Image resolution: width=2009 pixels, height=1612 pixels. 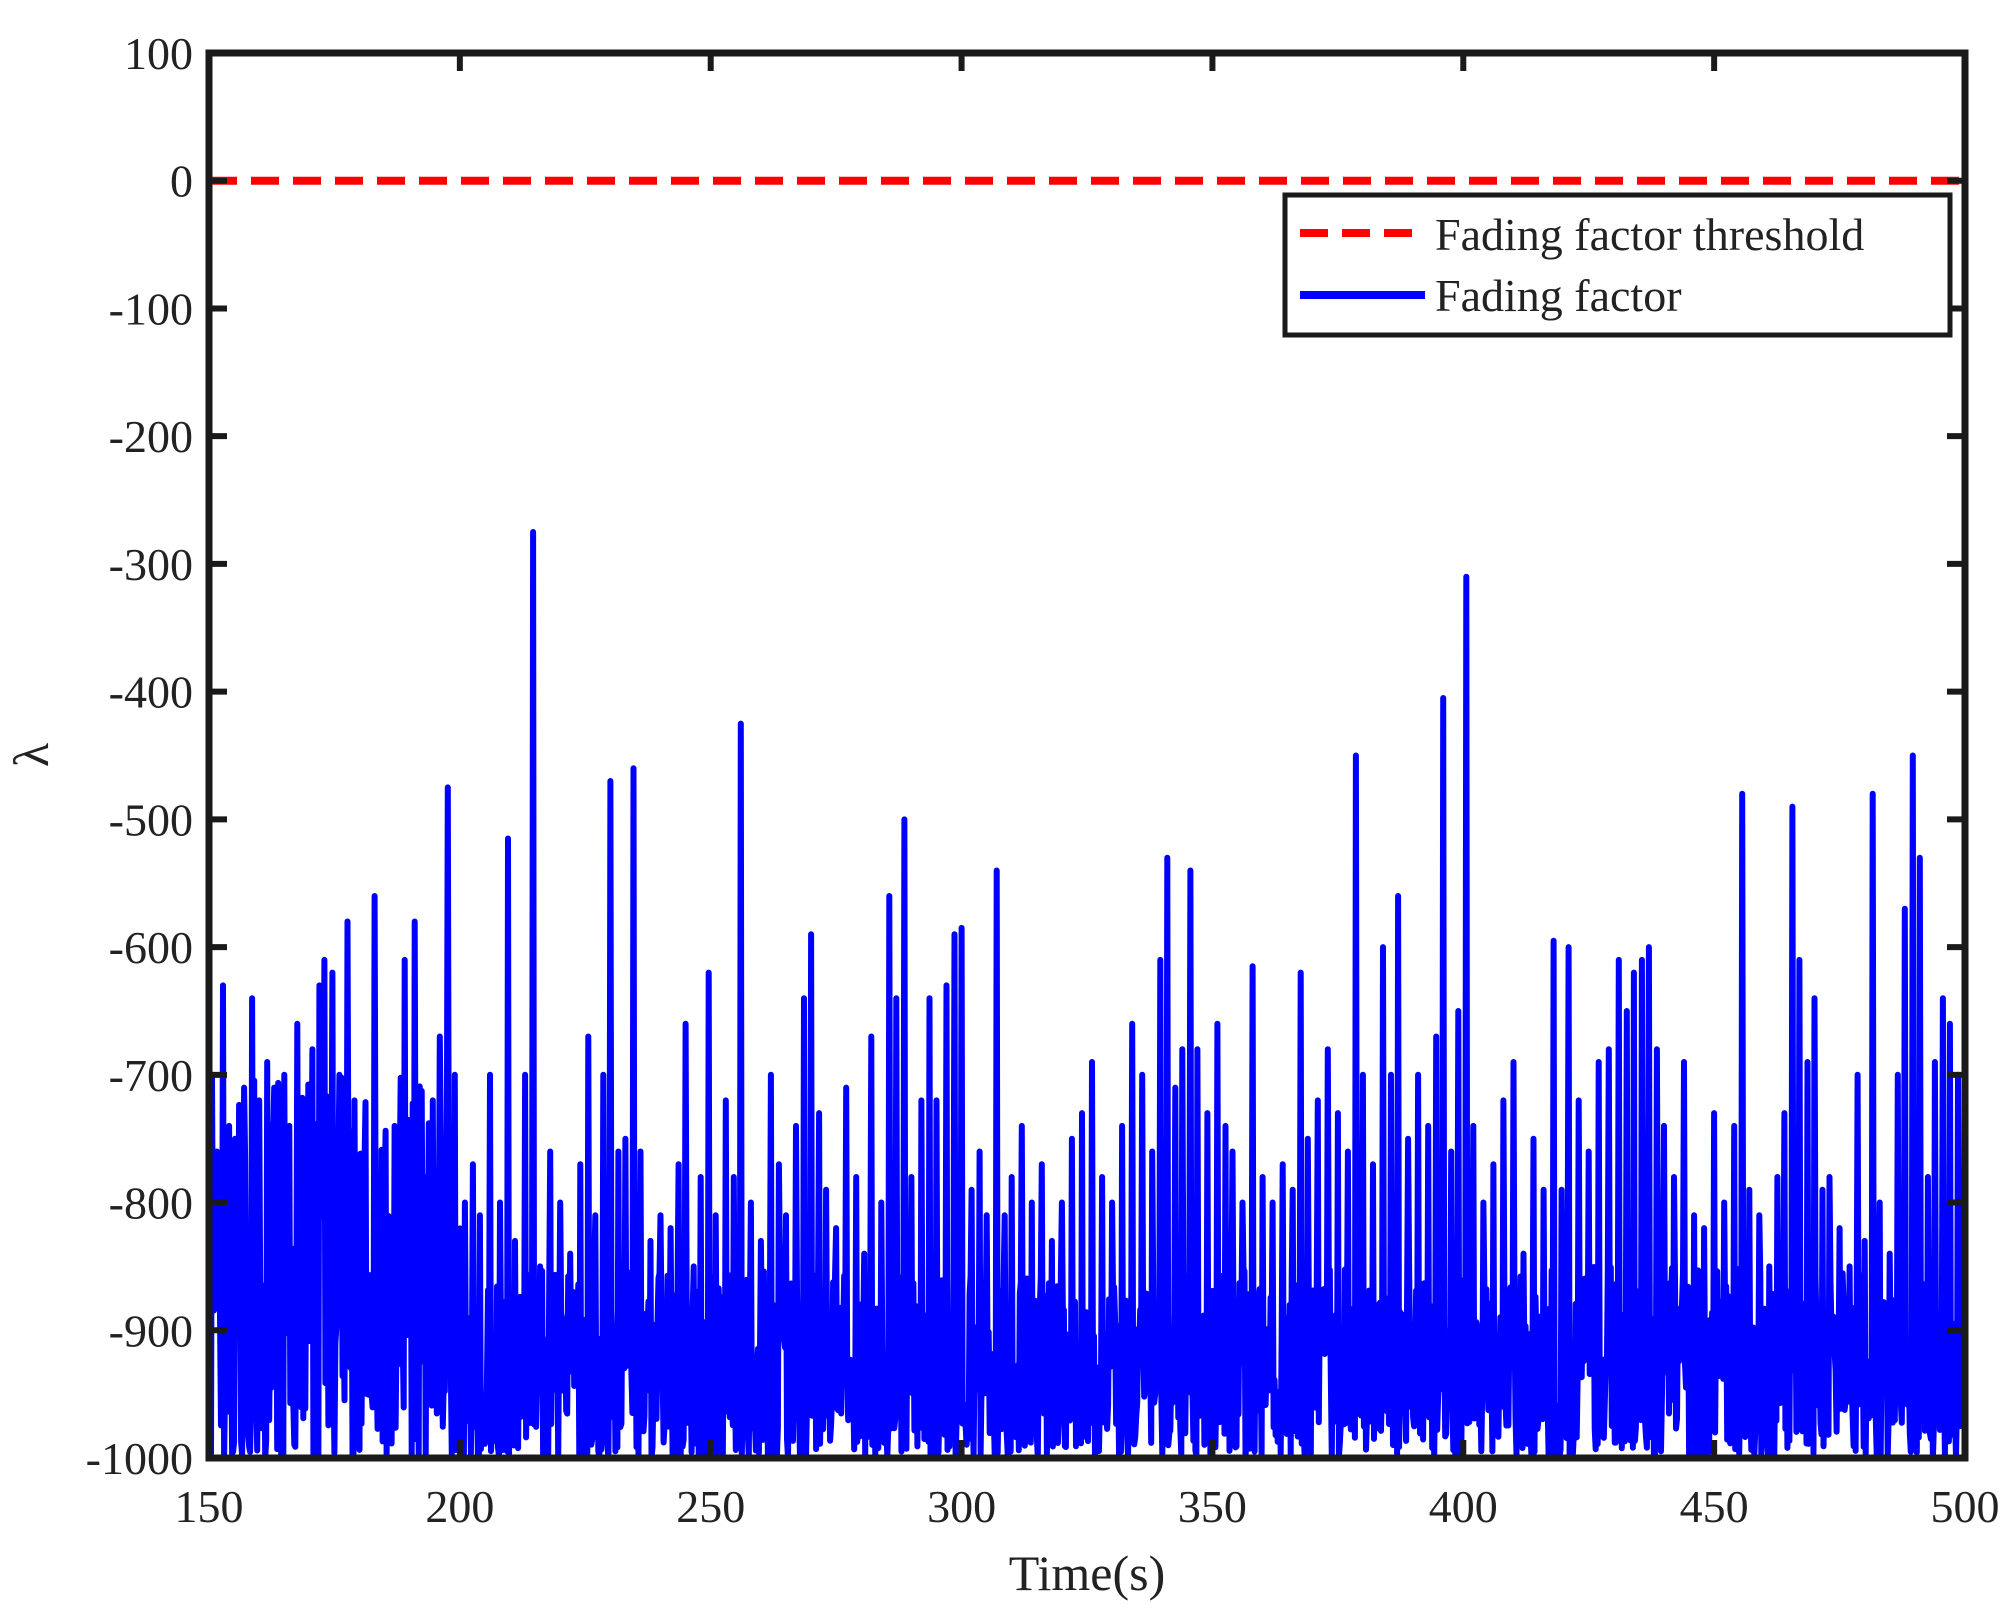 I want to click on legend-label-threshold: Fading factor threshold, so click(x=1649, y=234).